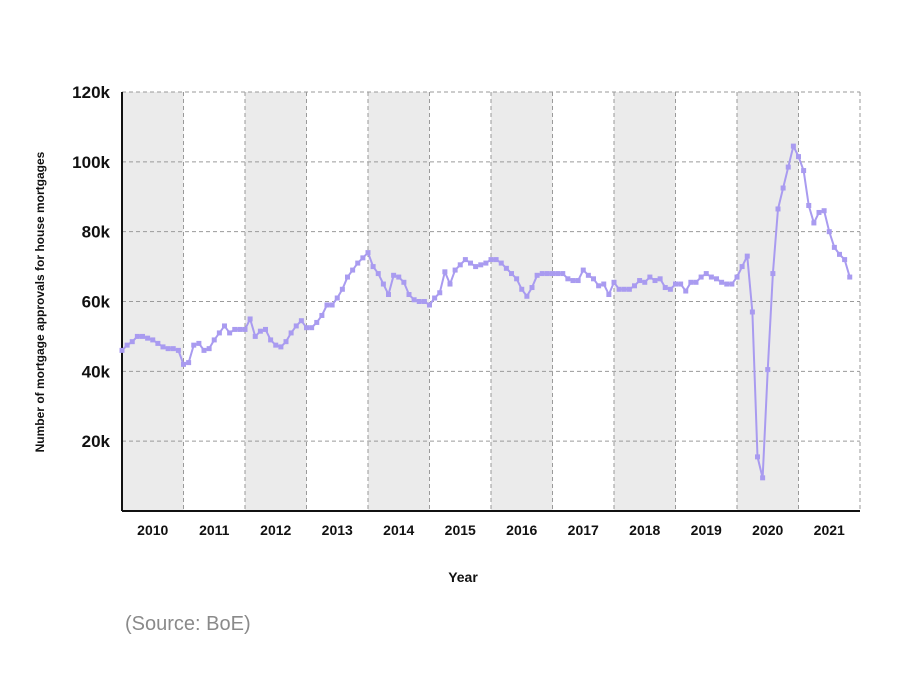 The height and width of the screenshot is (696, 900). Describe the element at coordinates (91, 162) in the screenshot. I see `y-tick-label: 100k` at that location.